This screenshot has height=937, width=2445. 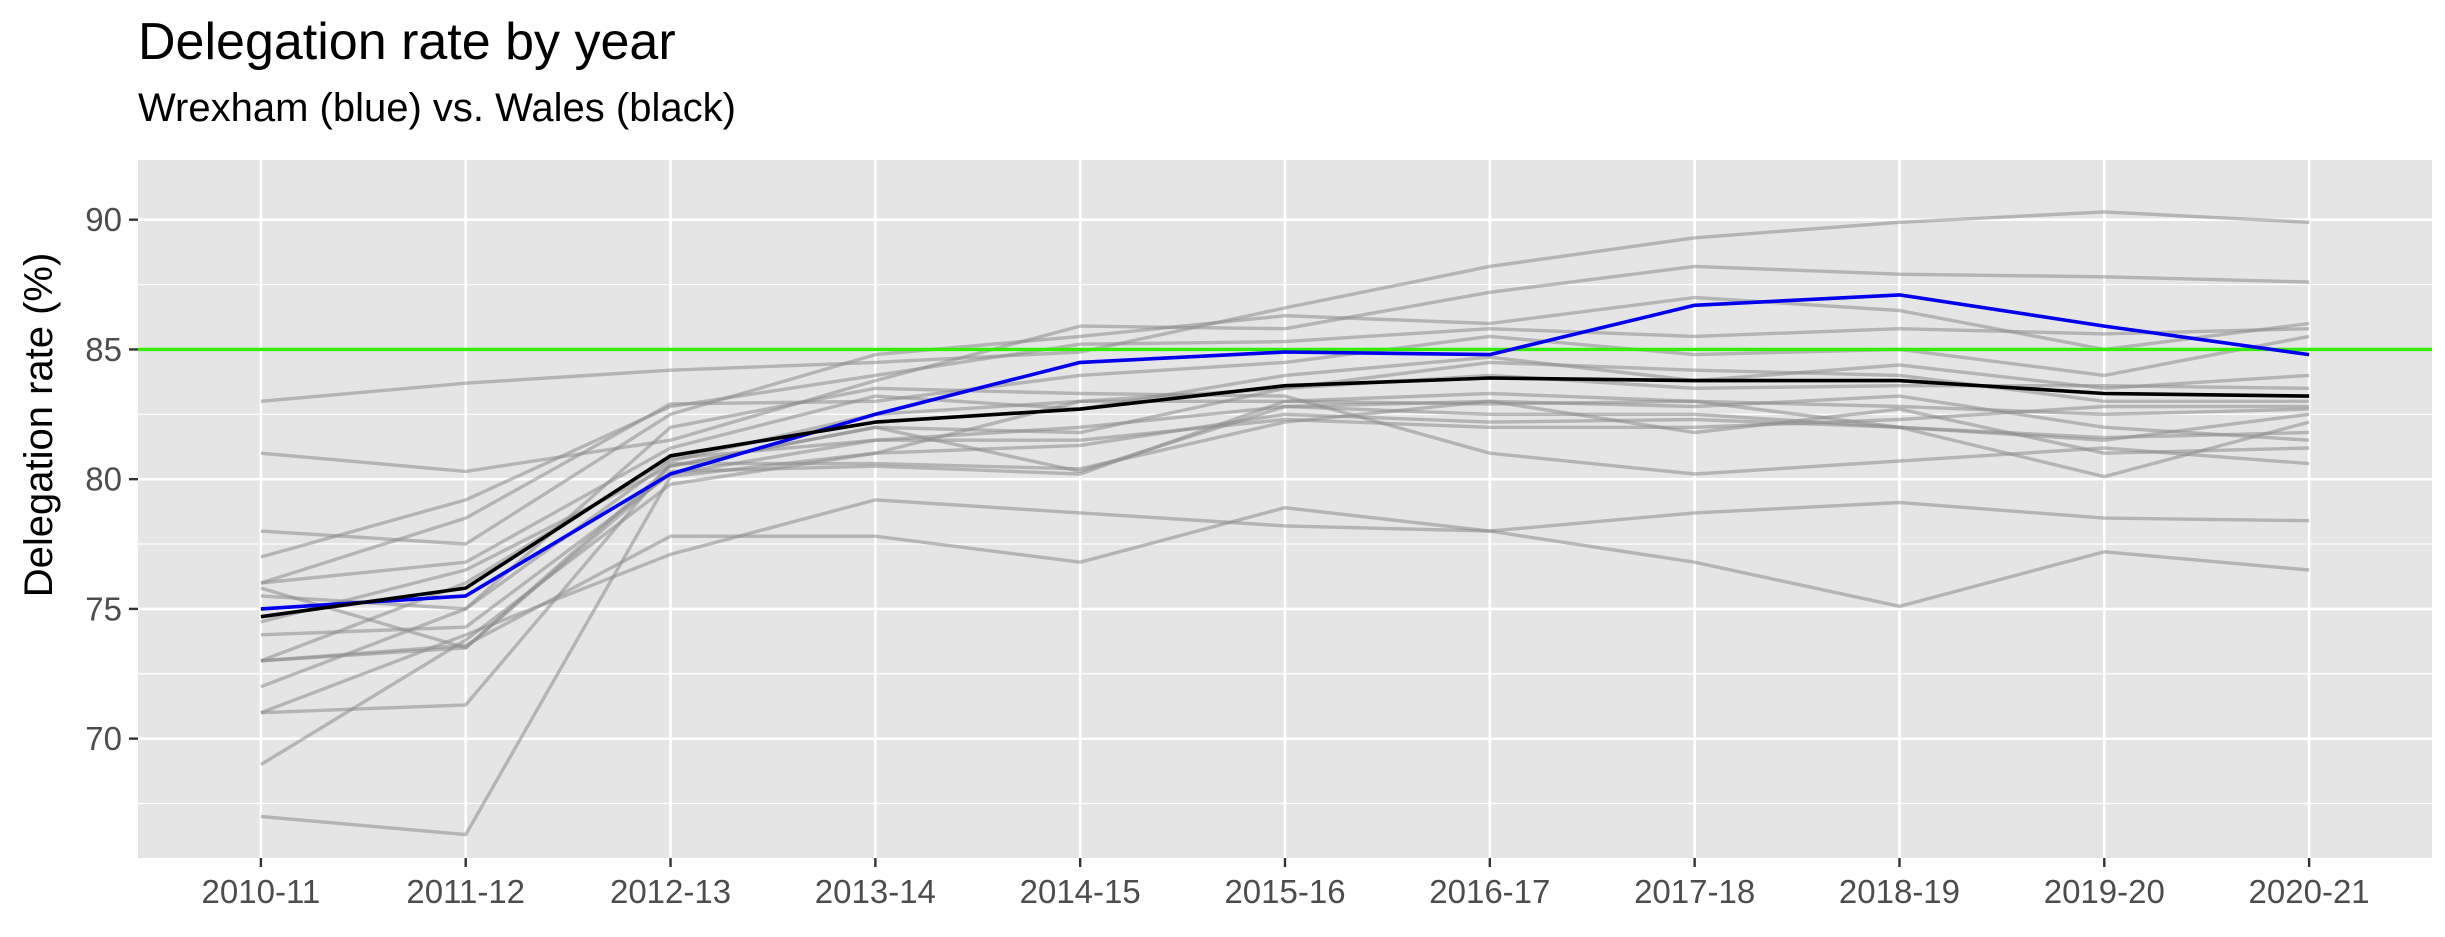 What do you see at coordinates (1080, 891) in the screenshot?
I see `x-tick-label: 2014-15` at bounding box center [1080, 891].